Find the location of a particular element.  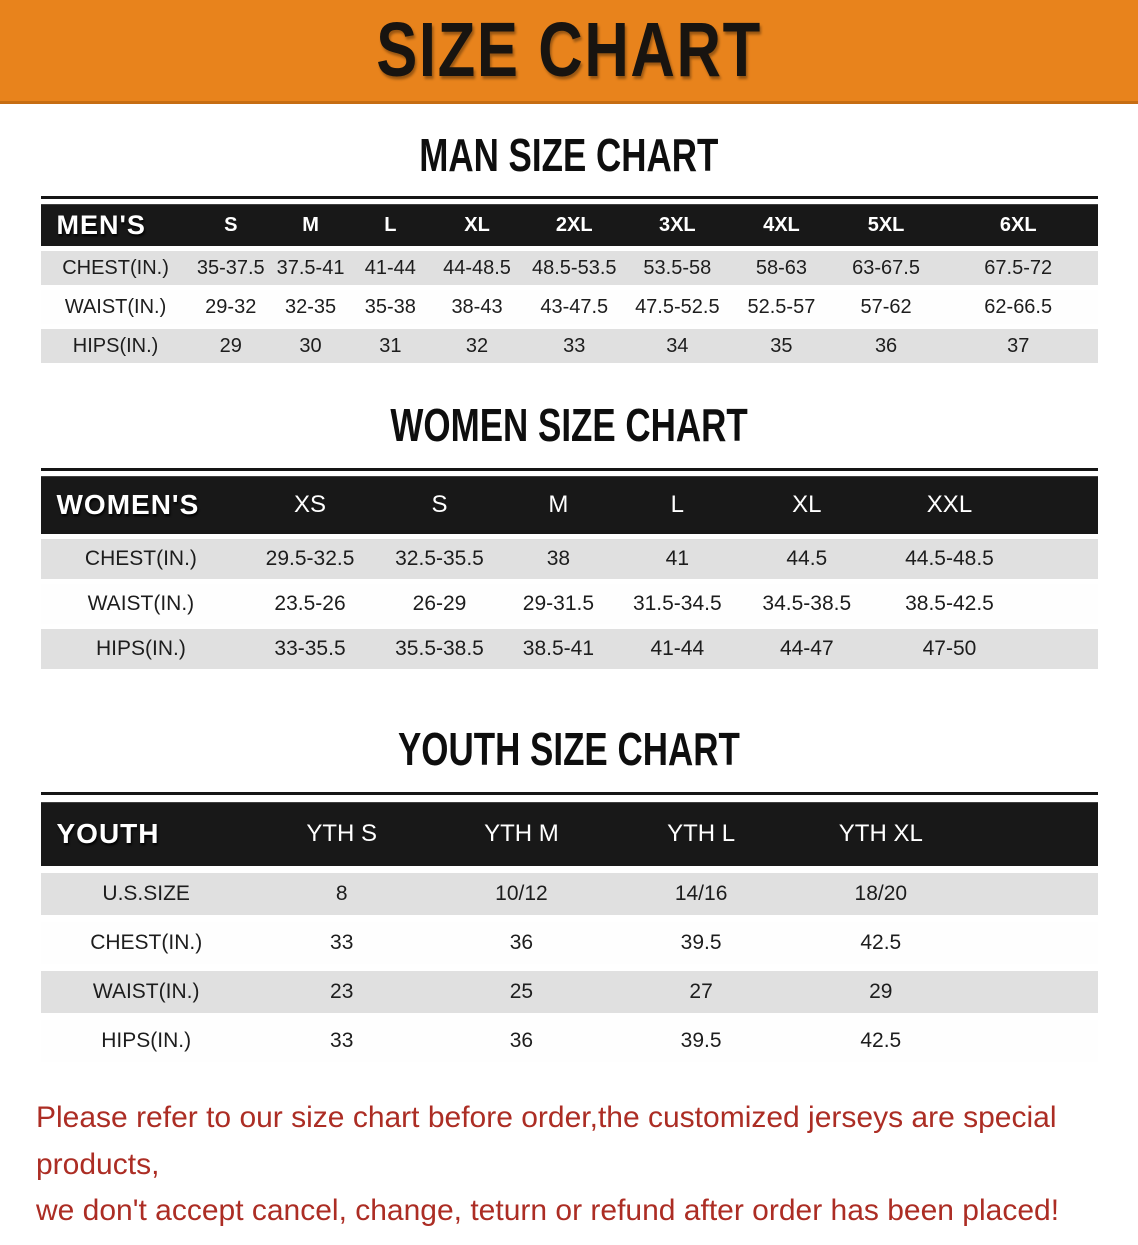

size-column-header: S is located at coordinates (230, 225).